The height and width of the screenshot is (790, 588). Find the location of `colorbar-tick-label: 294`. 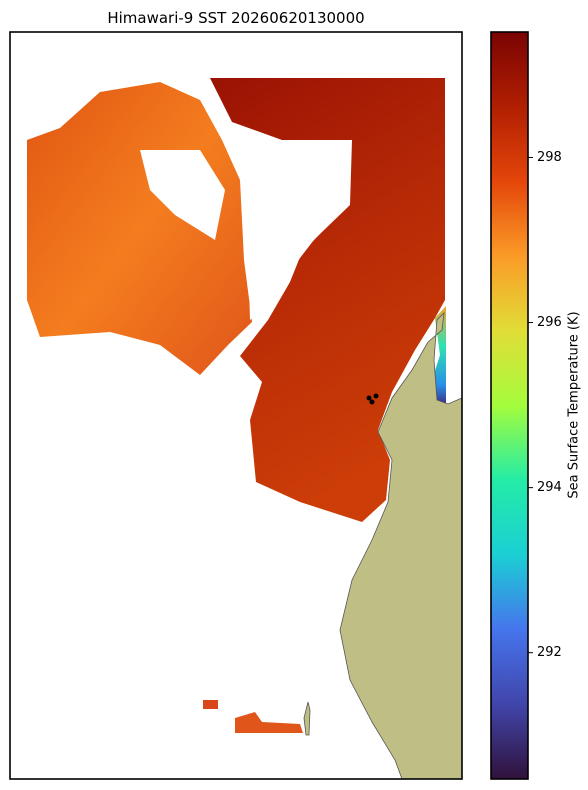

colorbar-tick-label: 294 is located at coordinates (549, 487).